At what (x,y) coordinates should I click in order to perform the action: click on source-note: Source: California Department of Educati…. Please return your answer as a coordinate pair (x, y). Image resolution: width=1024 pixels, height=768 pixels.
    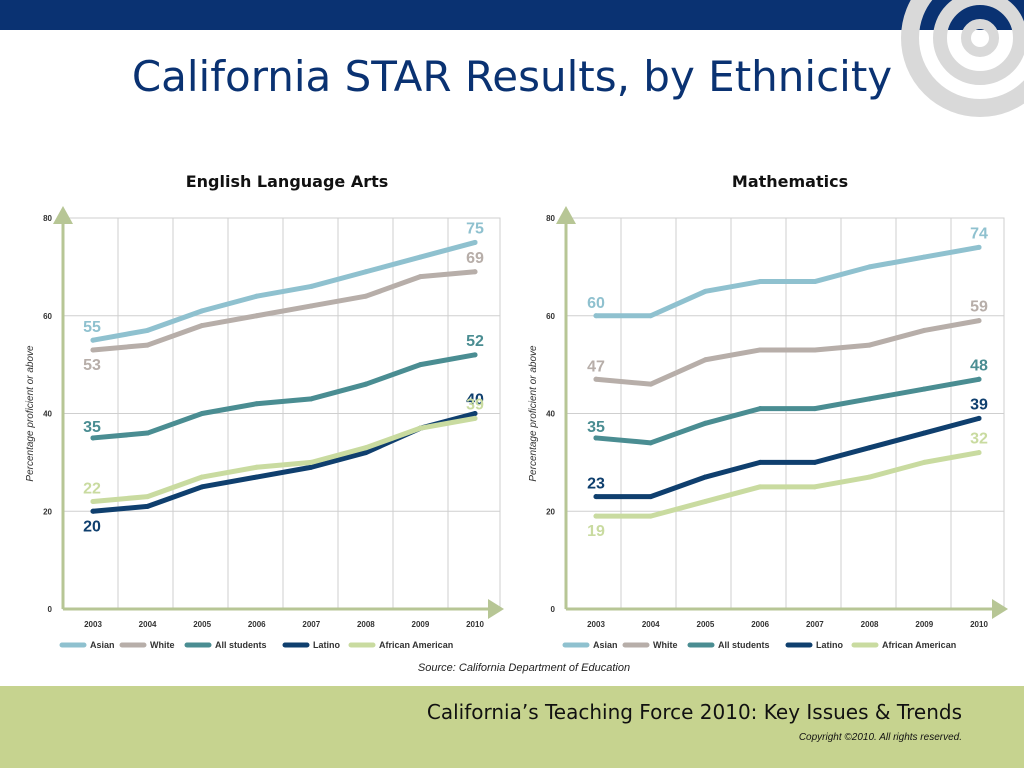
    Looking at the image, I should click on (524, 668).